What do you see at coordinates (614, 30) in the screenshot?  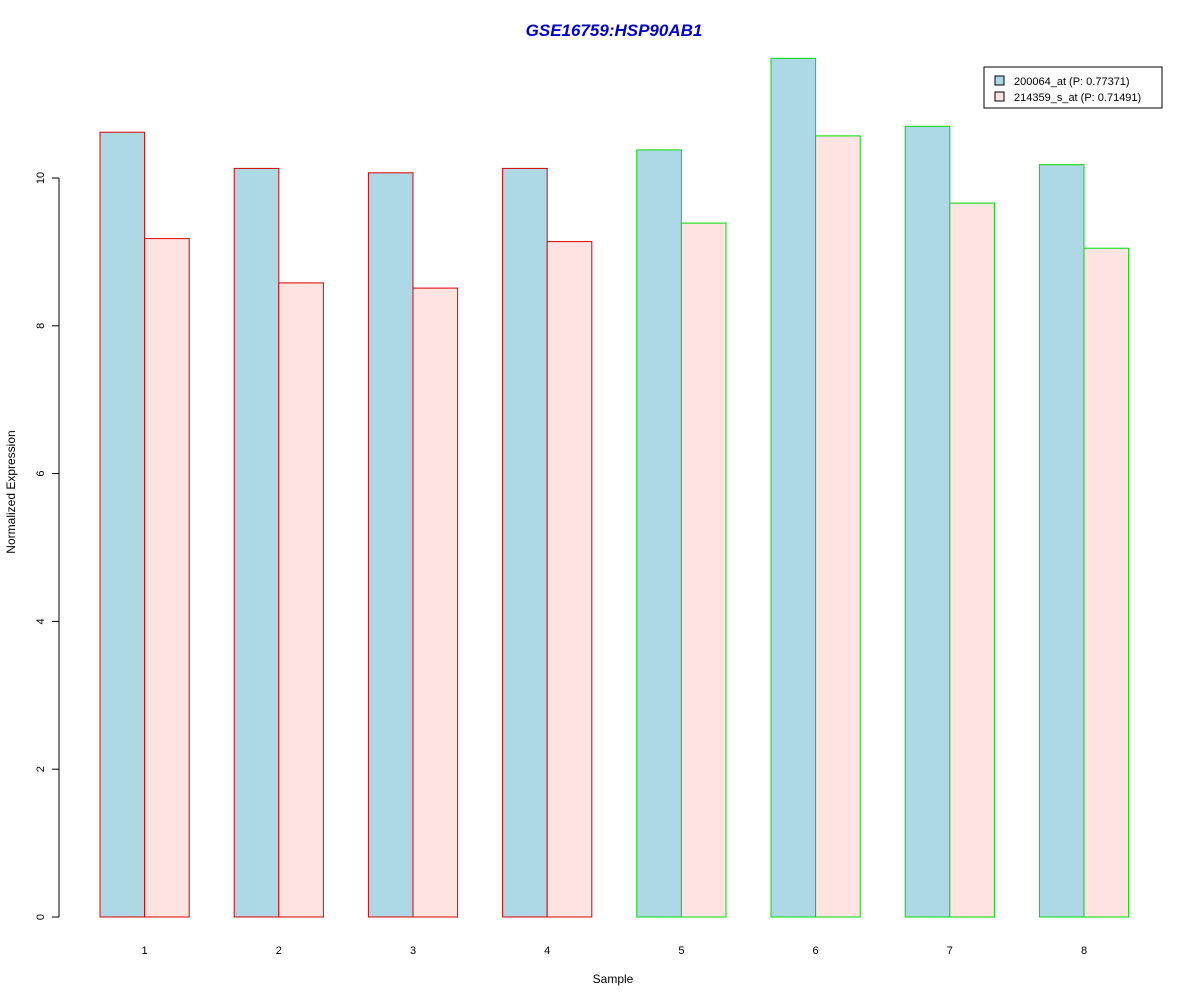 I see `chart-title: GSE16759:HSP90AB1` at bounding box center [614, 30].